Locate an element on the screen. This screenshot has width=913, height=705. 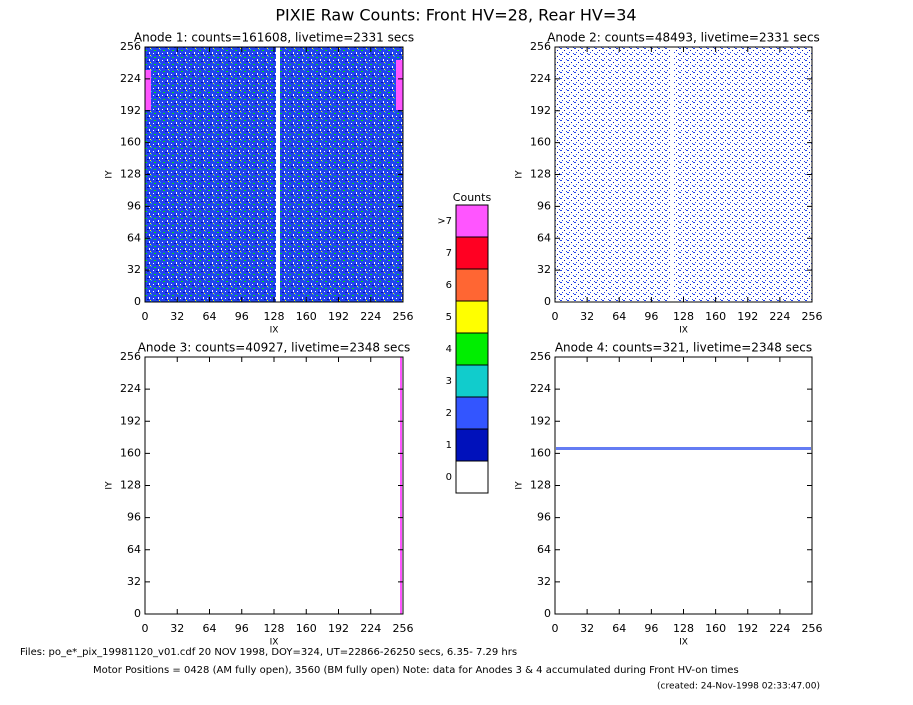
panel-title: Anode 4: counts=321, livetime=2348 secs is located at coordinates (683, 348).